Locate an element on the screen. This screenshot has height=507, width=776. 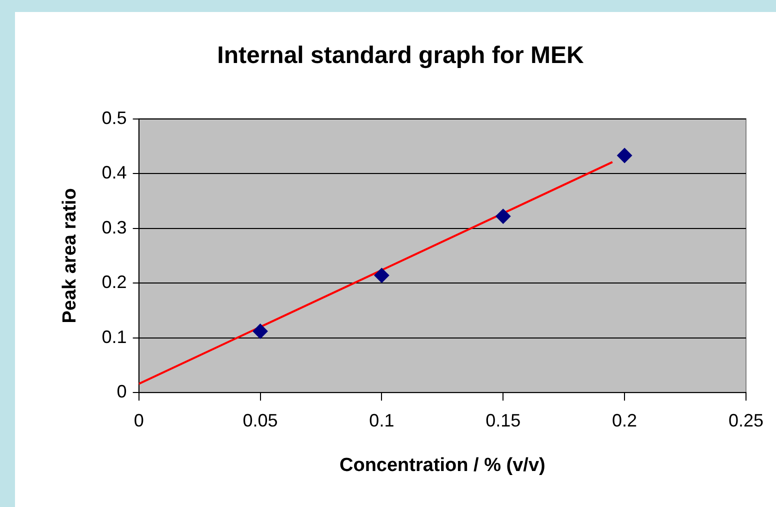
x-tick-label: 0 is located at coordinates (139, 420).